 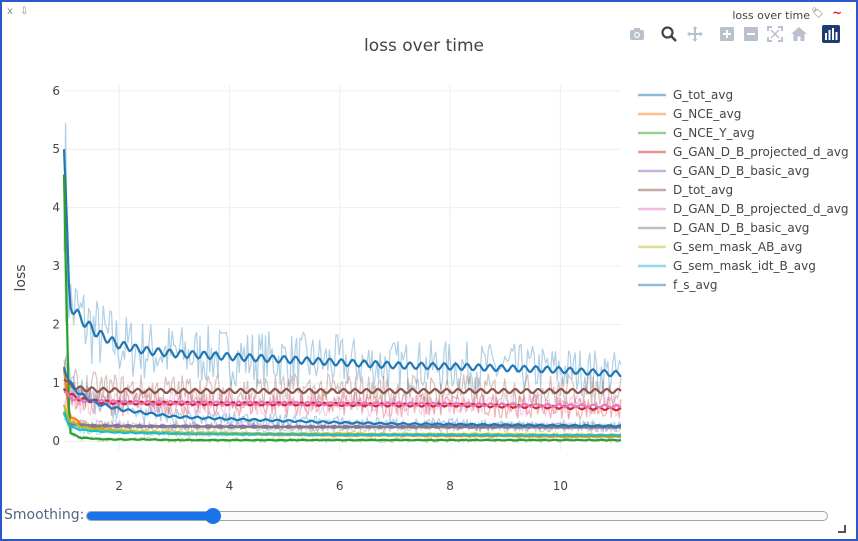 What do you see at coordinates (714, 133) in the screenshot?
I see `legend-label: G_NCE_Y_avg` at bounding box center [714, 133].